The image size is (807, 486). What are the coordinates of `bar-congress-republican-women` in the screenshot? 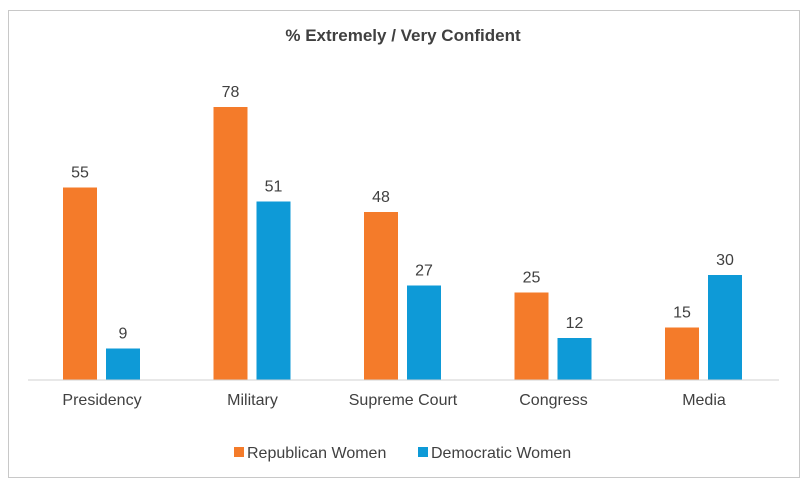 It's located at (531, 336).